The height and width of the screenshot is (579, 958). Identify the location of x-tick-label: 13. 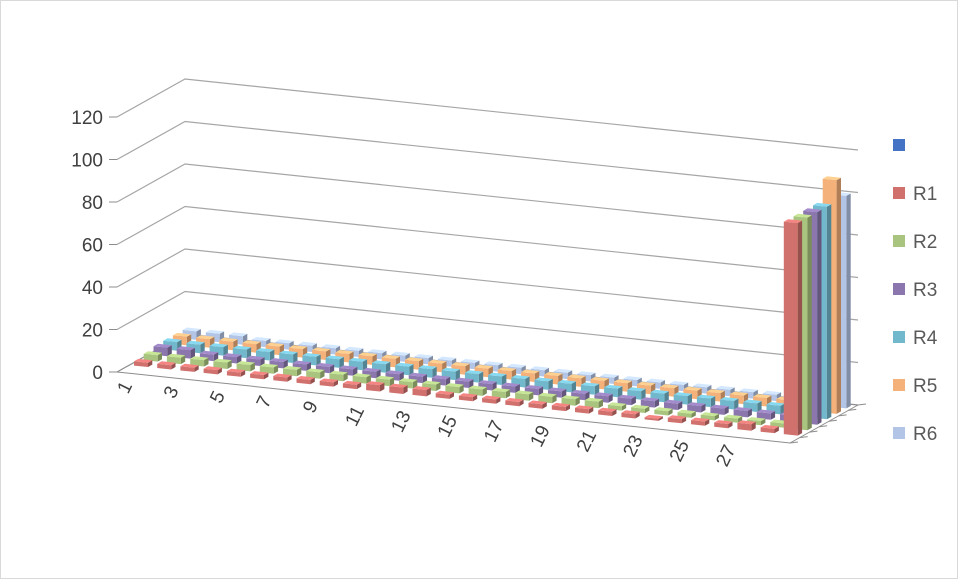
(401, 422).